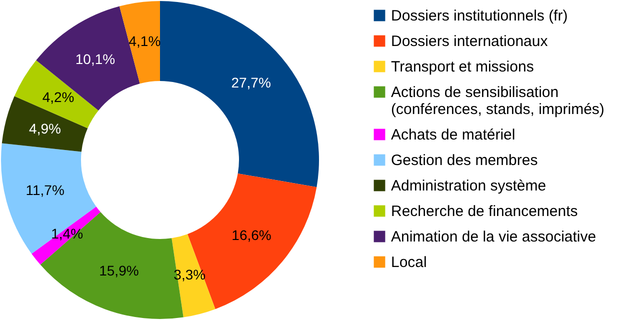 This screenshot has height=320, width=640. I want to click on legend-label: Animation de la vie associative, so click(493, 237).